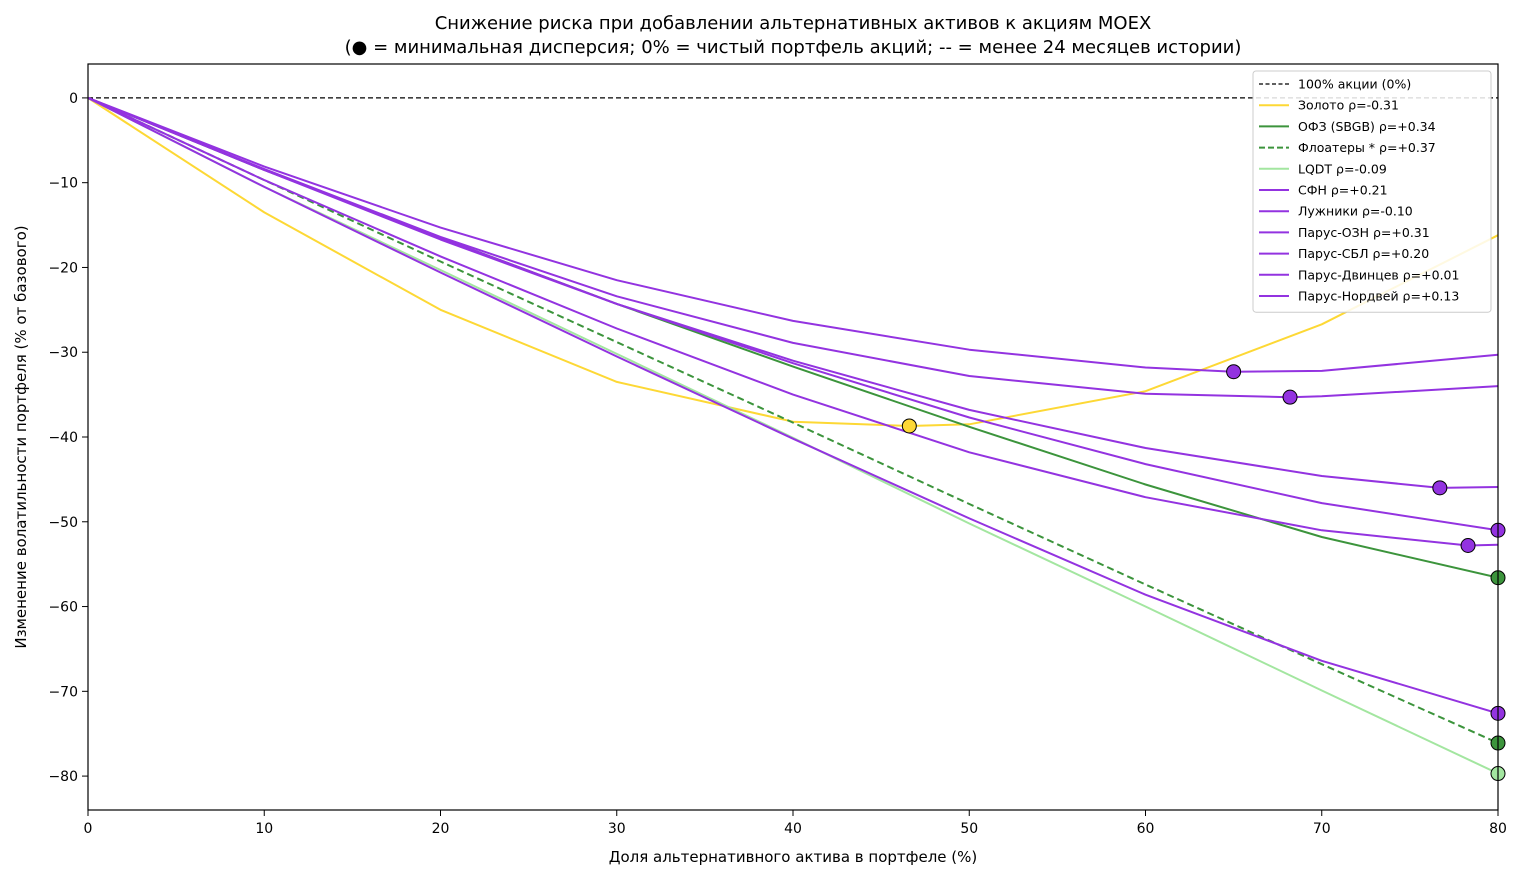 The image size is (1523, 879). I want to click on y-tick-label: 0, so click(73, 99).